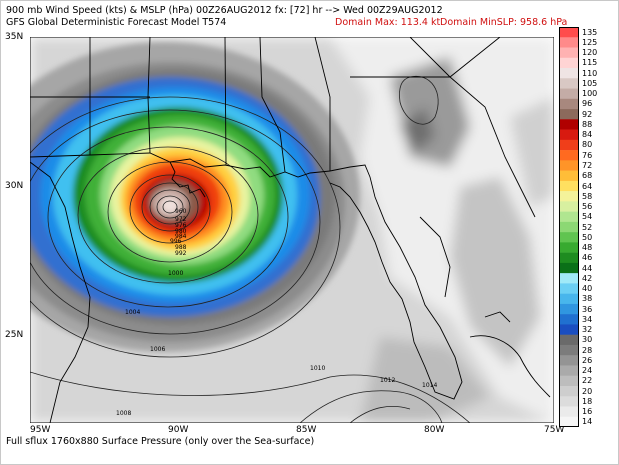  Describe the element at coordinates (181, 231) in the screenshot. I see `isobar-label: 980` at that location.